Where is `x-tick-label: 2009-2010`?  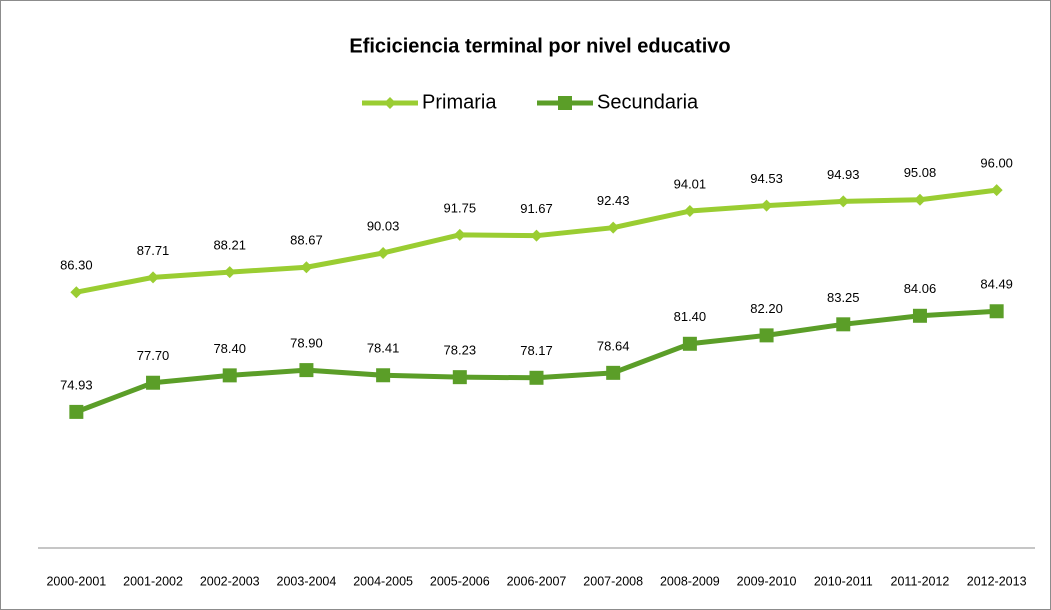
x-tick-label: 2009-2010 is located at coordinates (767, 581).